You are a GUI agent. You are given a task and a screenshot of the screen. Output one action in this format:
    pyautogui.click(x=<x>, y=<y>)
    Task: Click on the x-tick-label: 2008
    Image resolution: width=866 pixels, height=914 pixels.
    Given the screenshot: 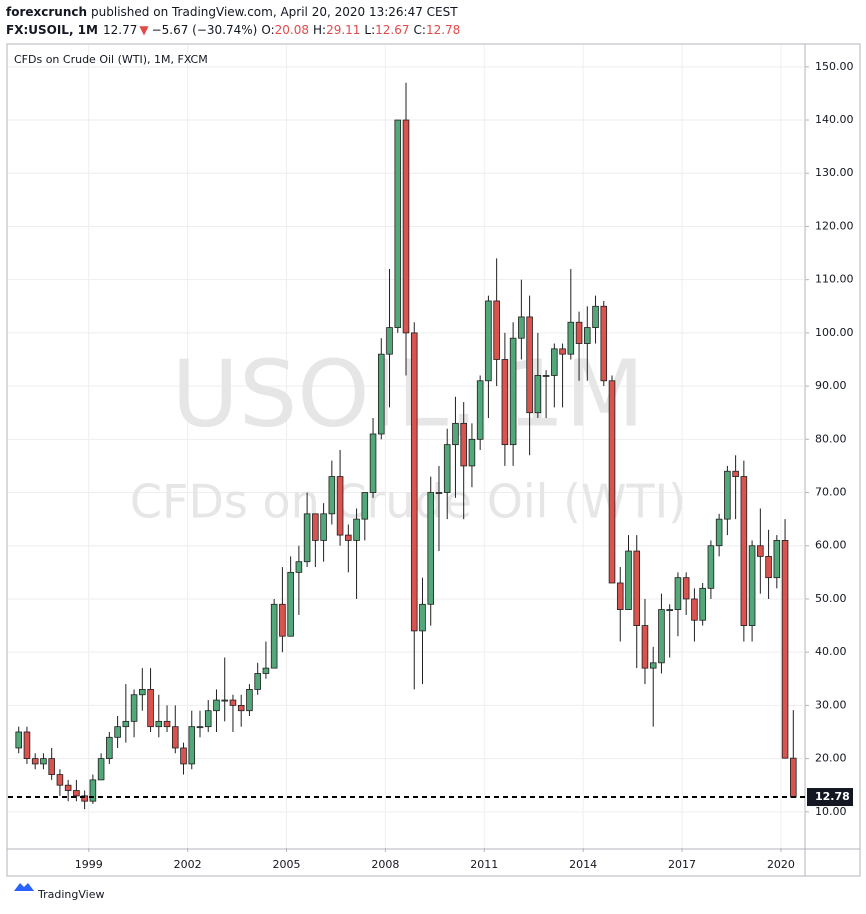 What is the action you would take?
    pyautogui.click(x=385, y=864)
    